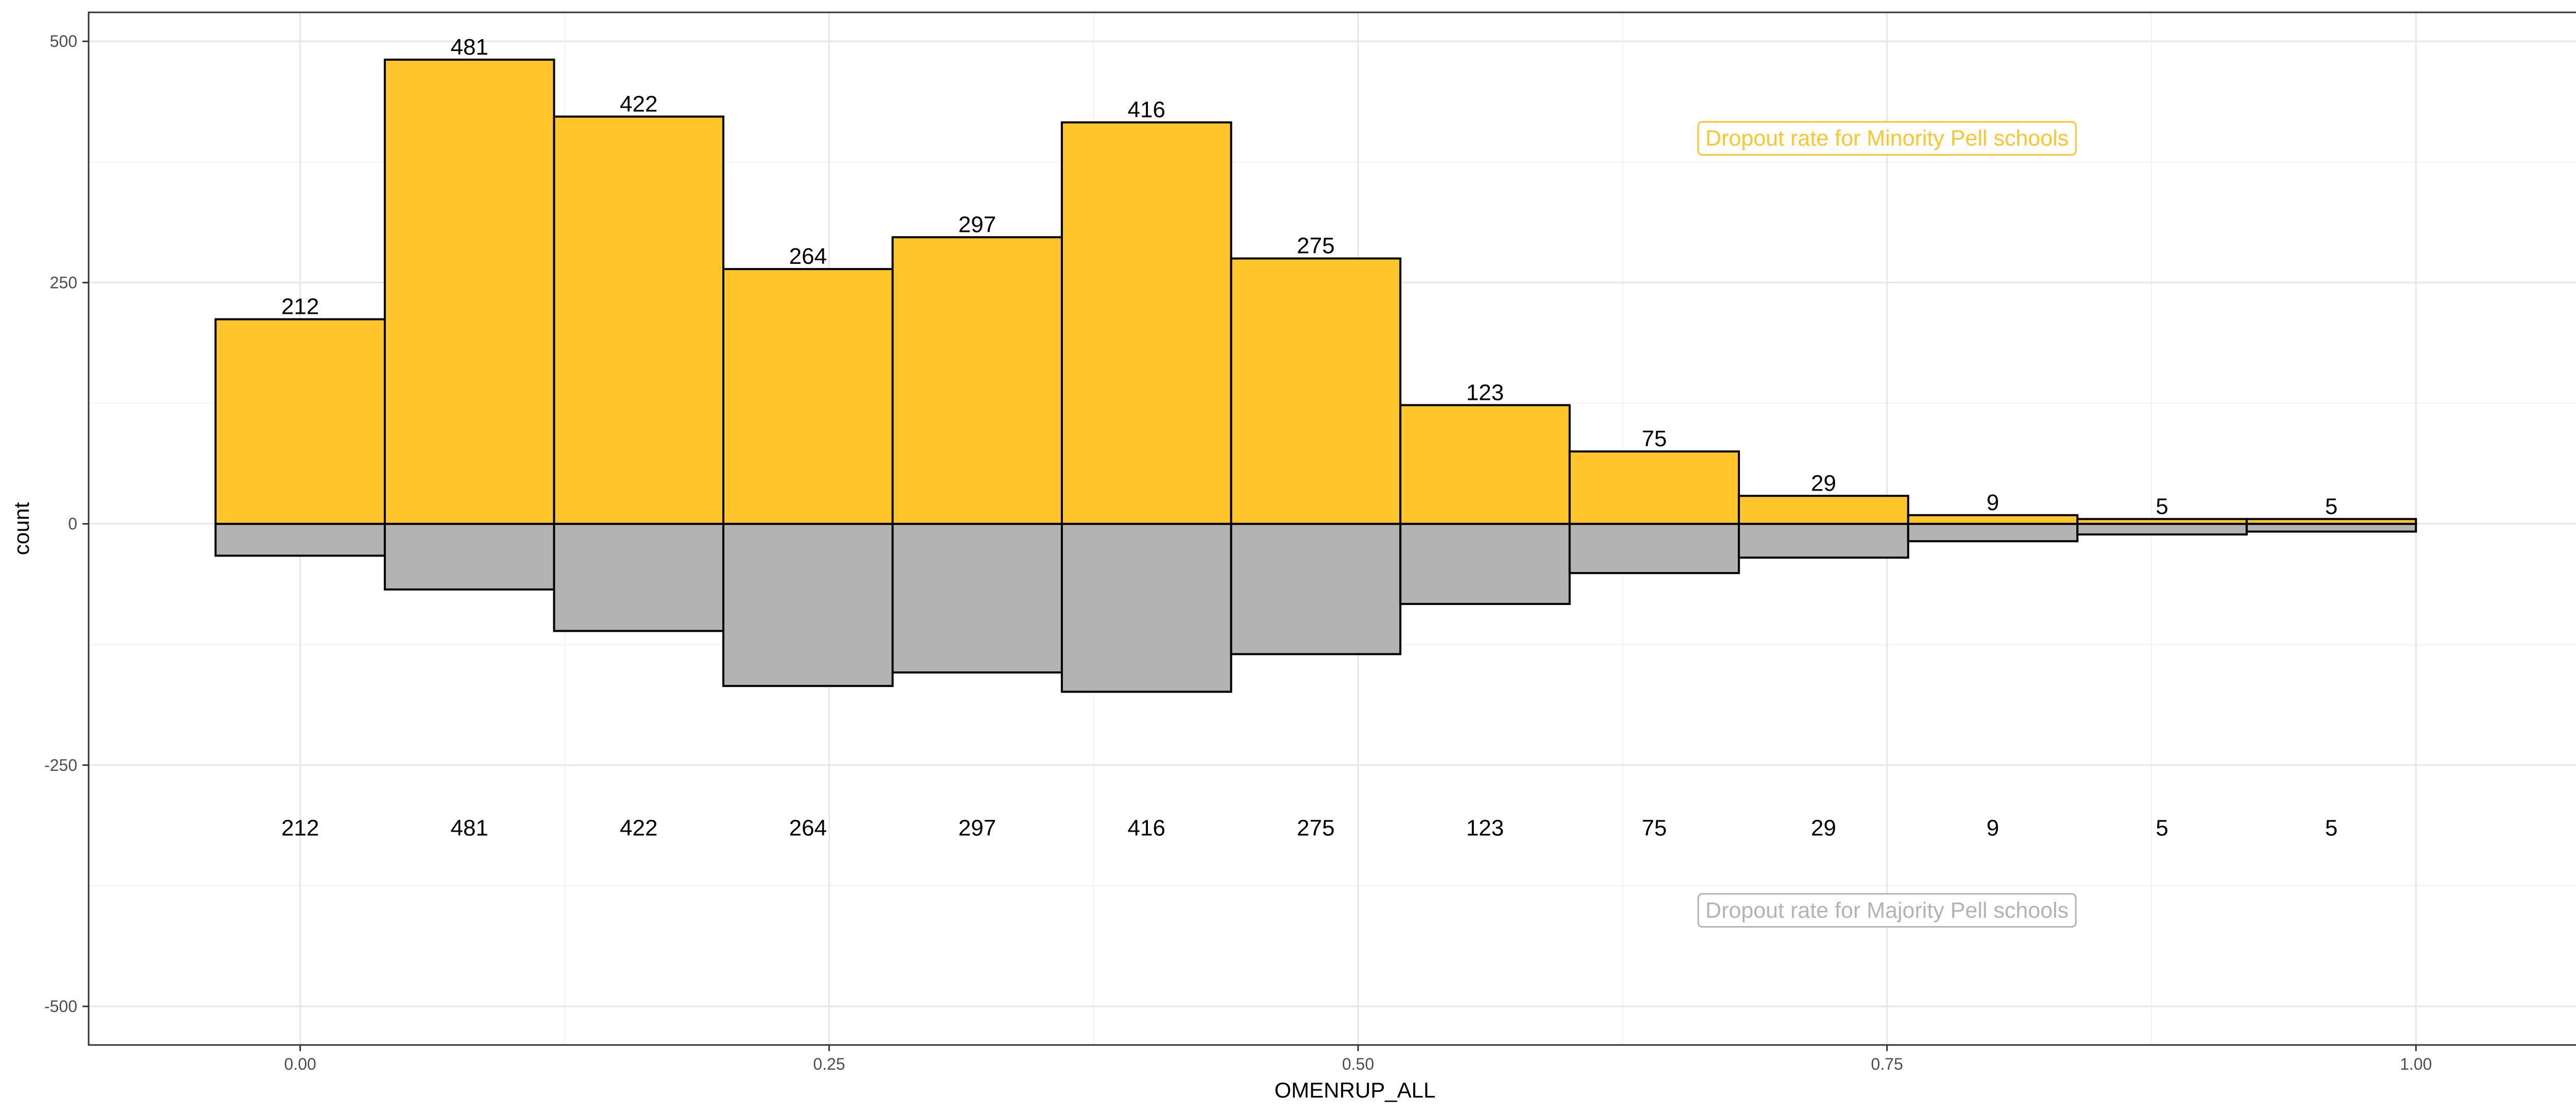 This screenshot has width=2576, height=1113. I want to click on y-tick-label: -500, so click(60, 1006).